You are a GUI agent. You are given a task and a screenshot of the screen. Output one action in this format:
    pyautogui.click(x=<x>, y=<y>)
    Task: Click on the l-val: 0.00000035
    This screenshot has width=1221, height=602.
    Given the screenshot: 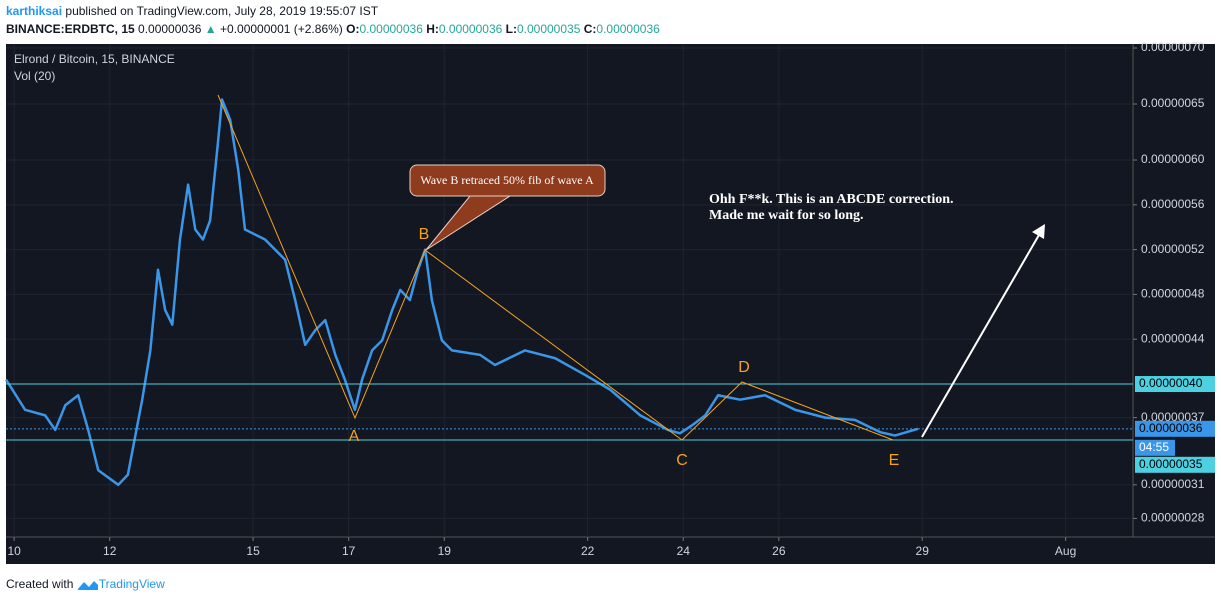 What is the action you would take?
    pyautogui.click(x=548, y=29)
    